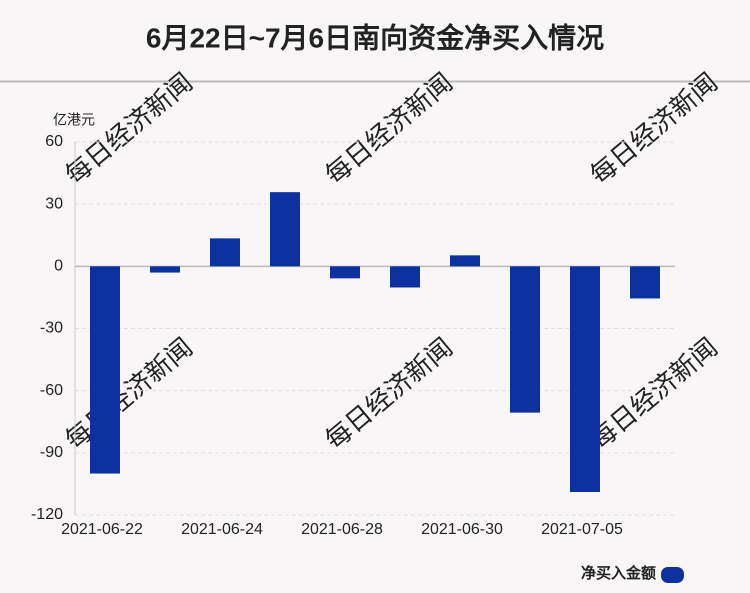  Describe the element at coordinates (618, 573) in the screenshot. I see `legend-label: 净买入金额` at that location.